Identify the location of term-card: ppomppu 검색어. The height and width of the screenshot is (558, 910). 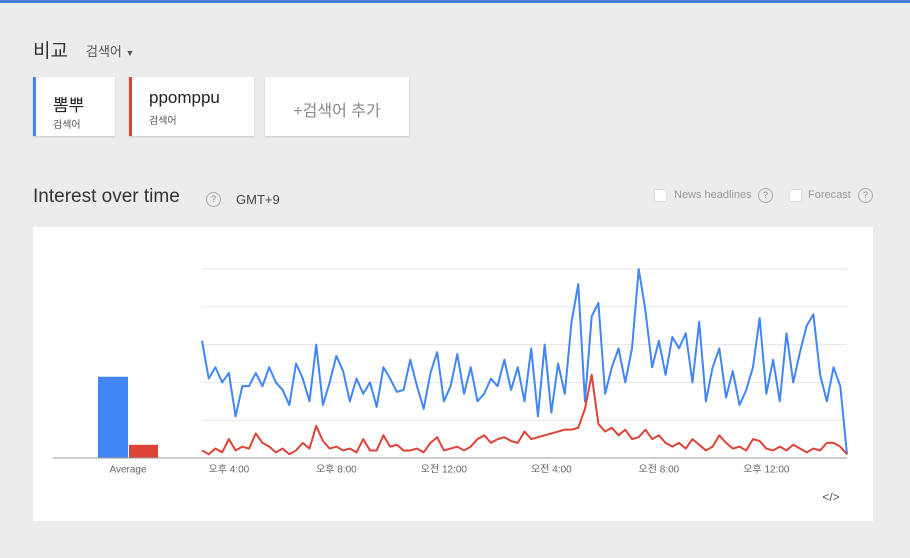
(191, 106).